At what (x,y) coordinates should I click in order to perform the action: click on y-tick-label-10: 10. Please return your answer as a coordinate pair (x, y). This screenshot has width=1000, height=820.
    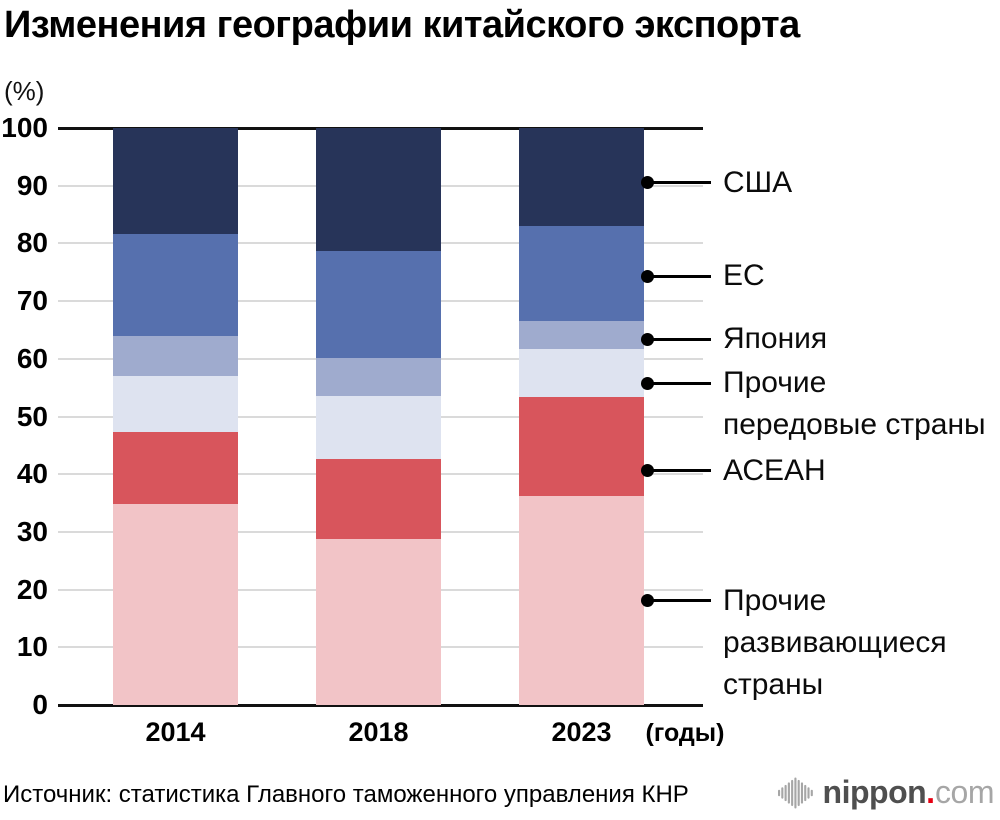
    Looking at the image, I should click on (32, 647).